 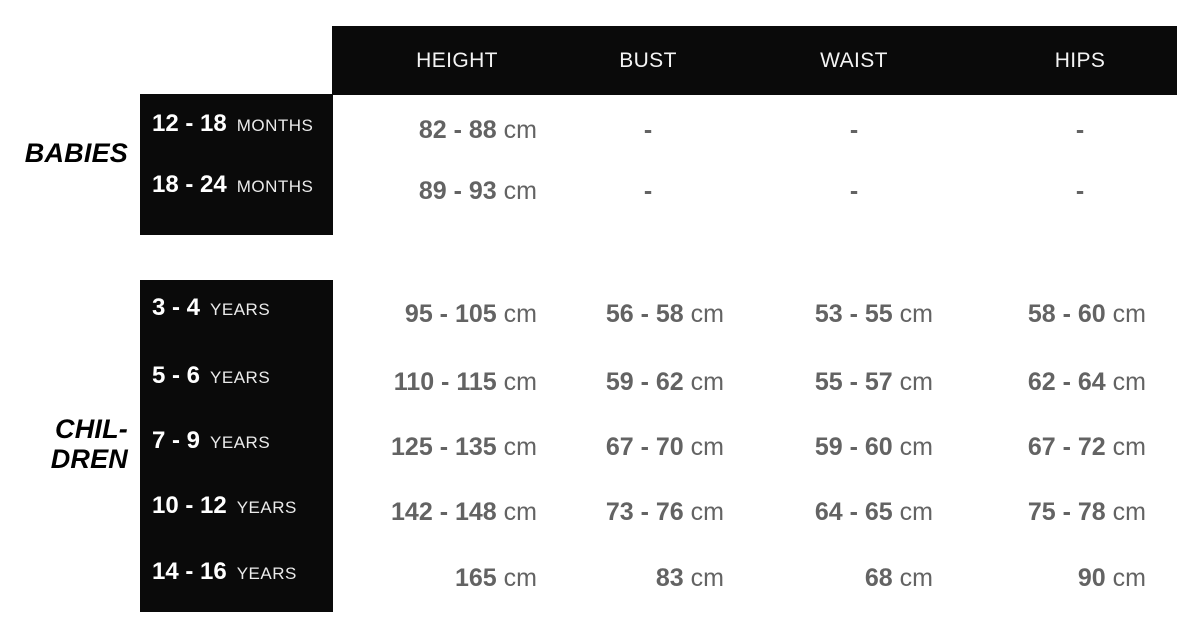 I want to click on group-label-babies: BABIES, so click(x=64, y=153).